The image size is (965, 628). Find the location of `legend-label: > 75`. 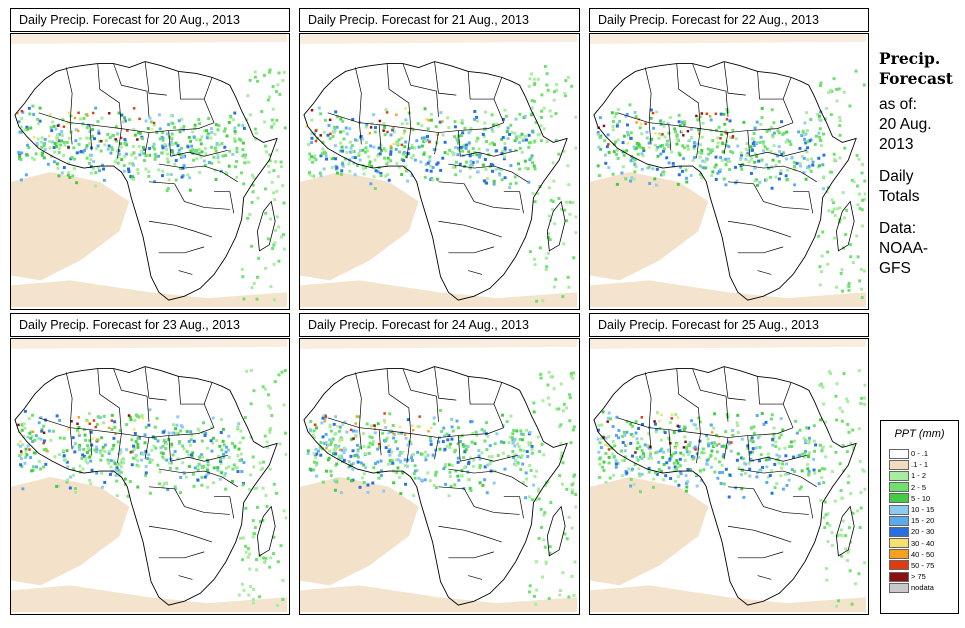

legend-label: > 75 is located at coordinates (918, 577).